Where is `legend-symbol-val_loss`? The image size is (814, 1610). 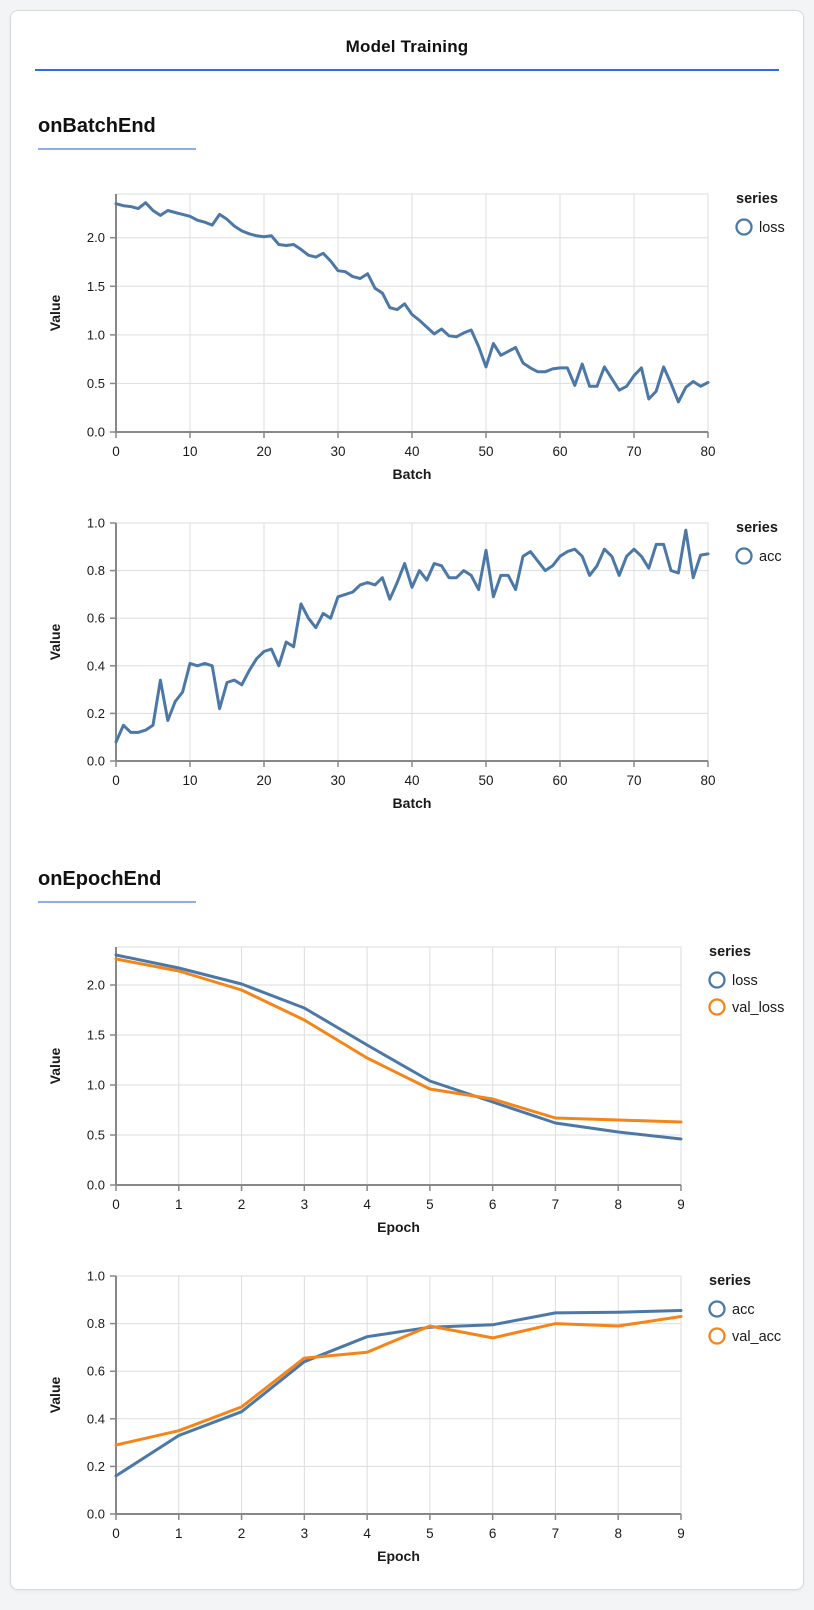
legend-symbol-val_loss is located at coordinates (717, 1007).